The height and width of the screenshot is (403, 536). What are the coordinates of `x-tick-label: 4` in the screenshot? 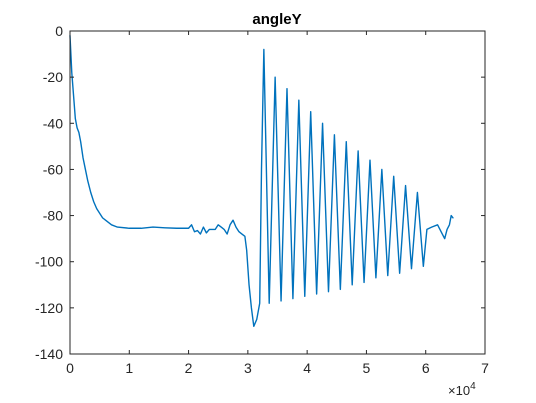 It's located at (307, 368).